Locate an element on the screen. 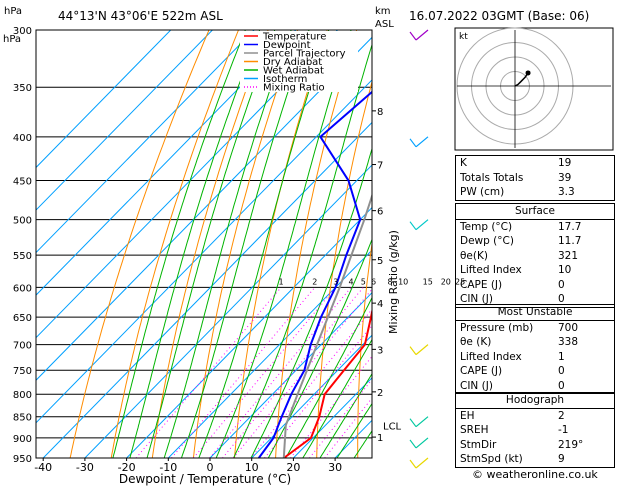 This screenshot has height=486, width=629. index-row: PW (cm) 3.3 is located at coordinates (535, 192).